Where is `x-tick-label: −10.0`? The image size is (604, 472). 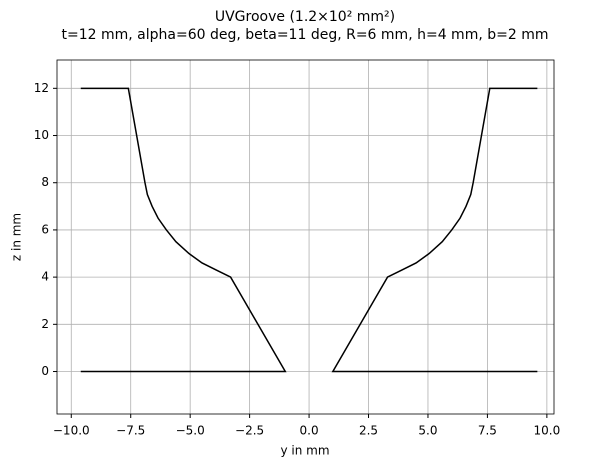 x-tick-label: −10.0 is located at coordinates (71, 431).